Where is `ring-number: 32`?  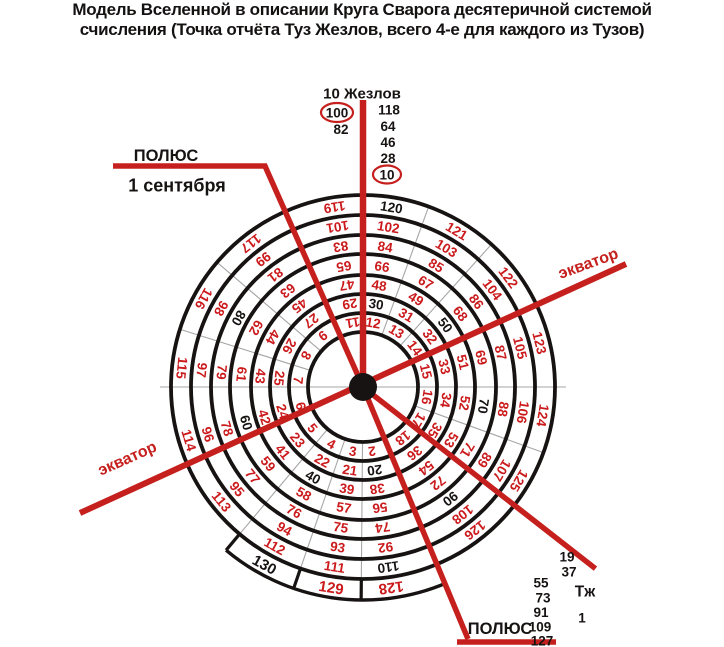 ring-number: 32 is located at coordinates (429, 336).